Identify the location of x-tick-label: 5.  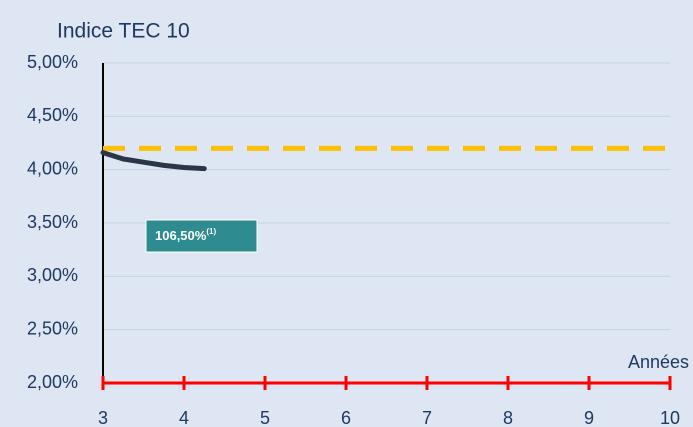
(265, 417).